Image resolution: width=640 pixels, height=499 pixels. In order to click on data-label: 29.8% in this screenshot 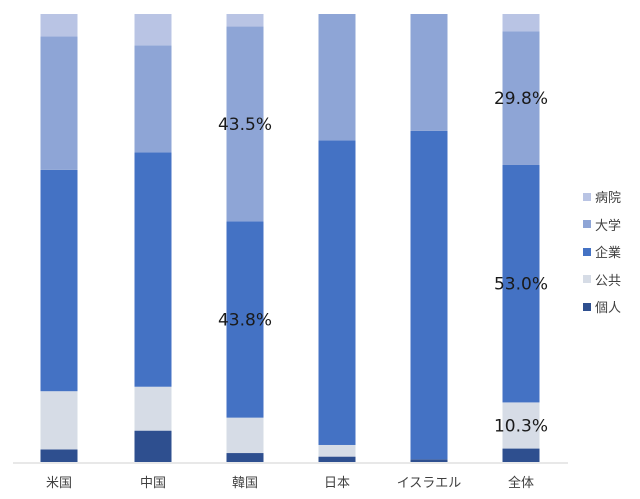, I will do `click(521, 99)`.